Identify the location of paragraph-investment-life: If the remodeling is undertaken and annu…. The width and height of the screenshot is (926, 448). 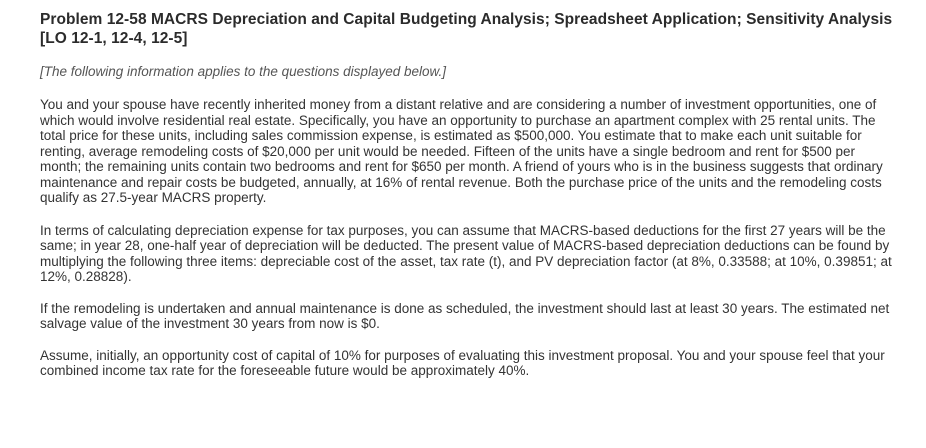
(465, 316).